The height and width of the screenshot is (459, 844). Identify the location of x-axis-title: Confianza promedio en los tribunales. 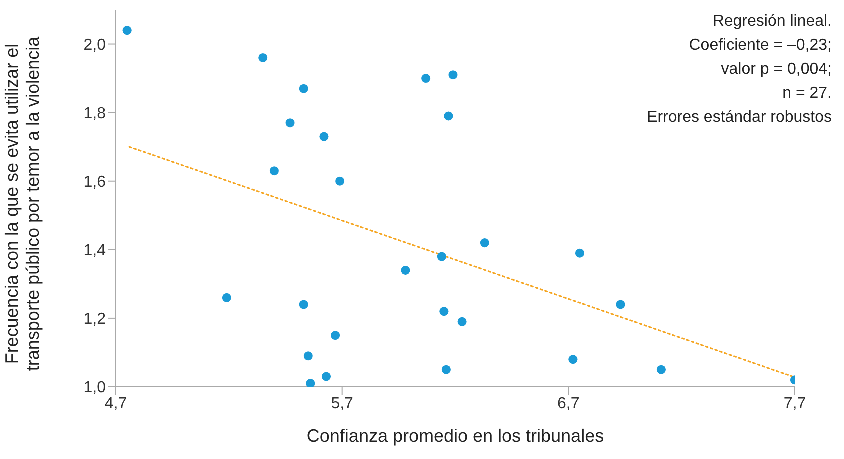
(456, 436).